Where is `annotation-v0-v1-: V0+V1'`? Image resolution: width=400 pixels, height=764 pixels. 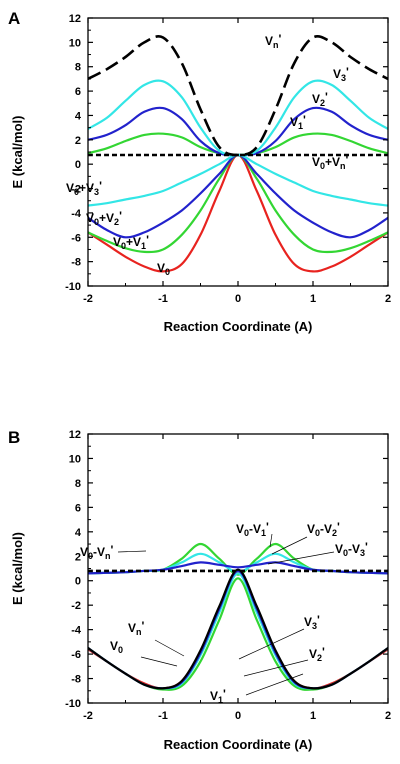 annotation-v0-v1-: V0+V1' is located at coordinates (131, 242).